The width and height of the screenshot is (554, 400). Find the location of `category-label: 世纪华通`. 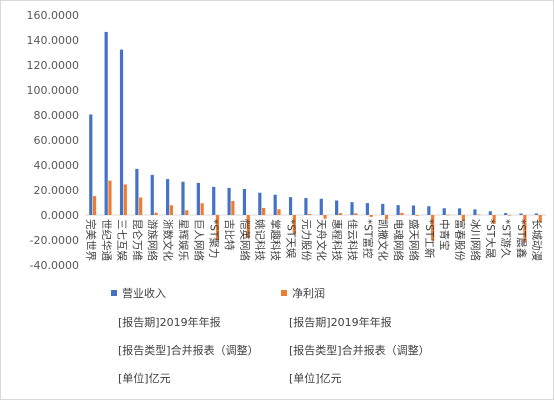

category-label: 世纪华通 is located at coordinates (106, 240).